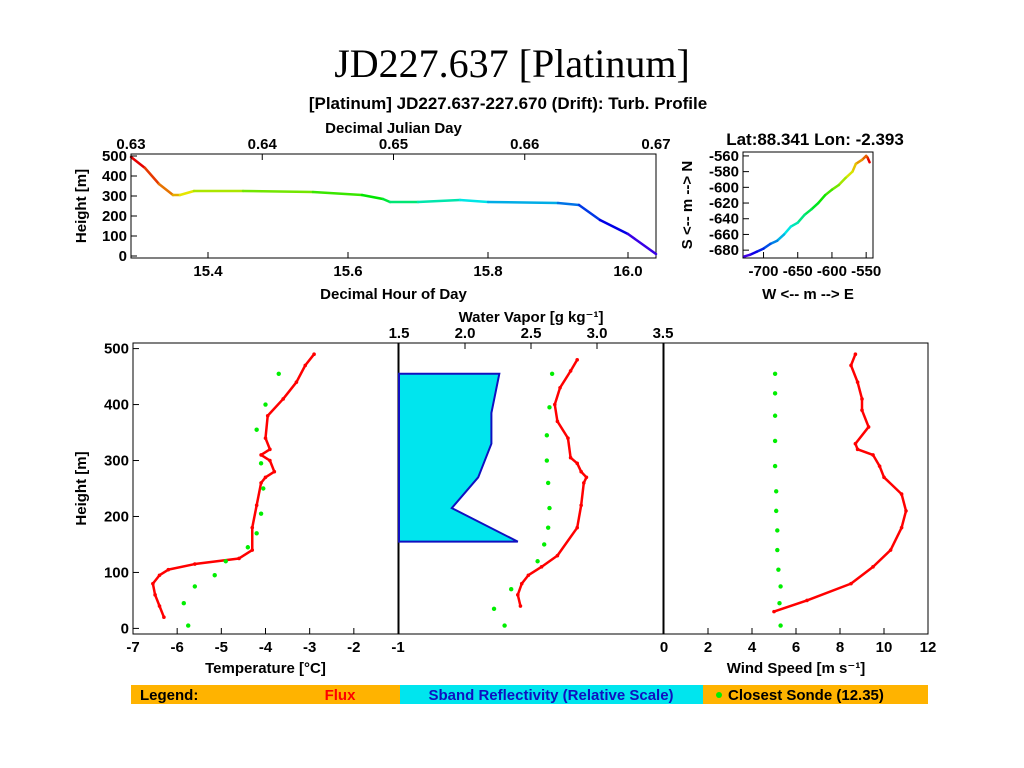  I want to click on height_time-y-tick-label: 200, so click(114, 216).